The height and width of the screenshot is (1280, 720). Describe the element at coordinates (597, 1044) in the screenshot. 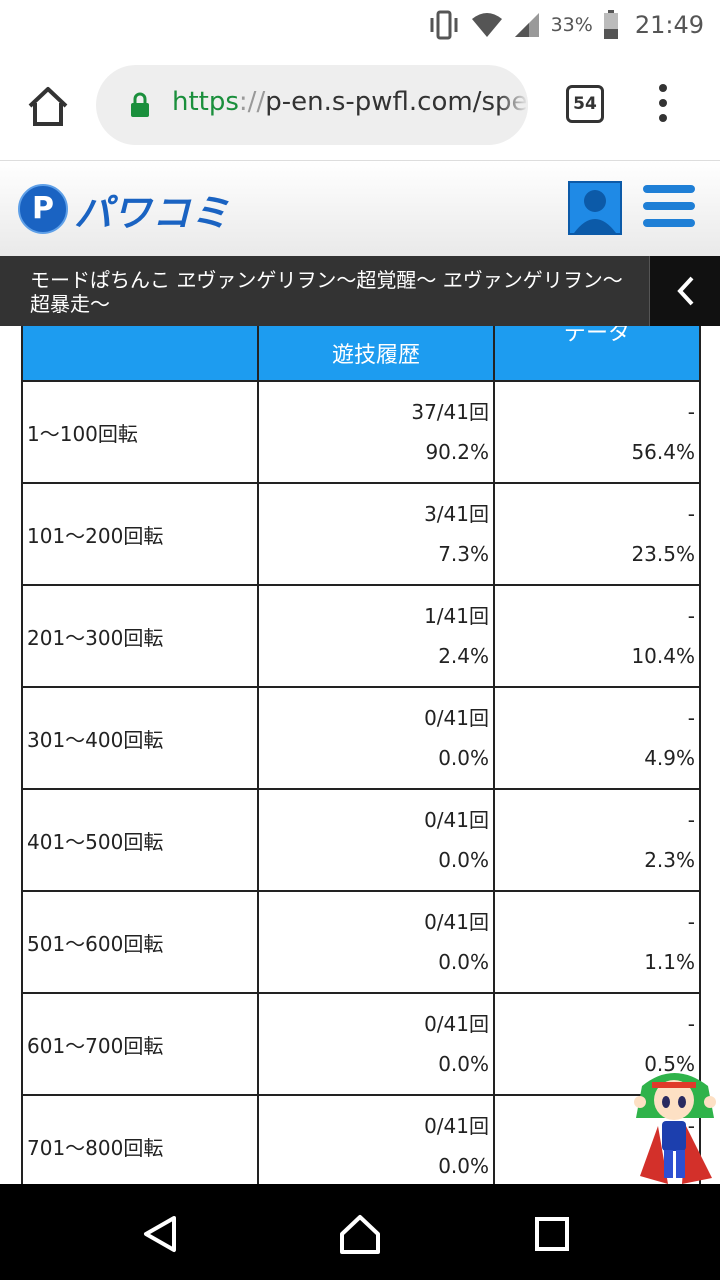

I see `data-cell: - 0.5%` at that location.